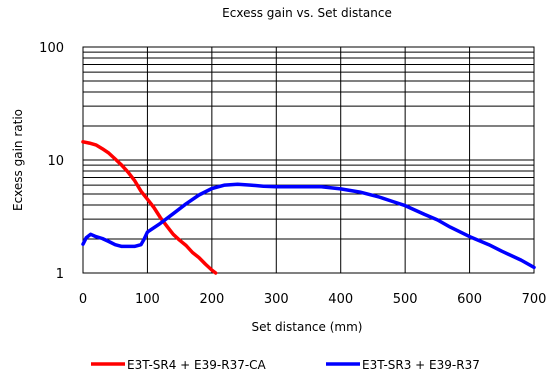  I want to click on x-tick-label: 300, so click(276, 299).